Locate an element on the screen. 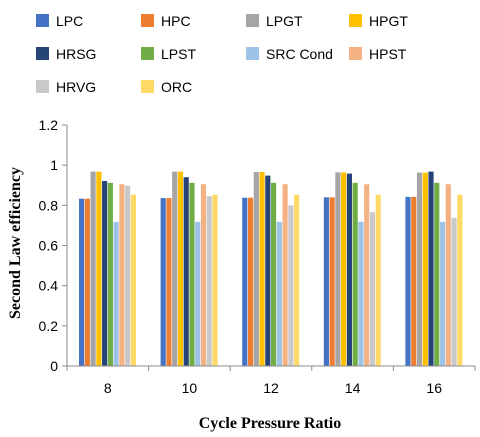  x-tick-label: 8 is located at coordinates (108, 388).